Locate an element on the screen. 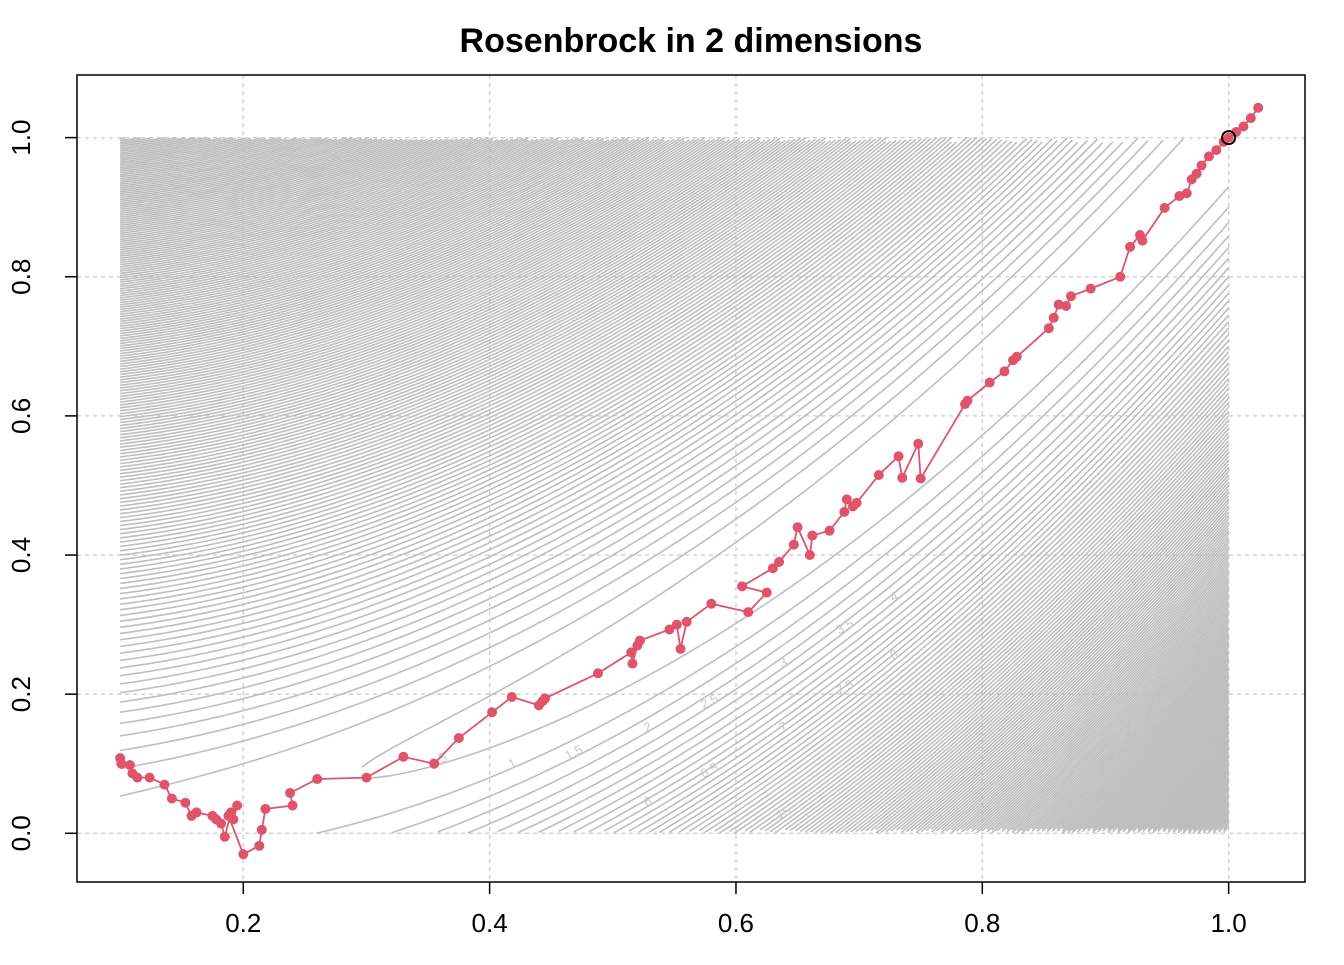 The height and width of the screenshot is (965, 1344). y-tick-label-5: 1.0 is located at coordinates (21, 138).